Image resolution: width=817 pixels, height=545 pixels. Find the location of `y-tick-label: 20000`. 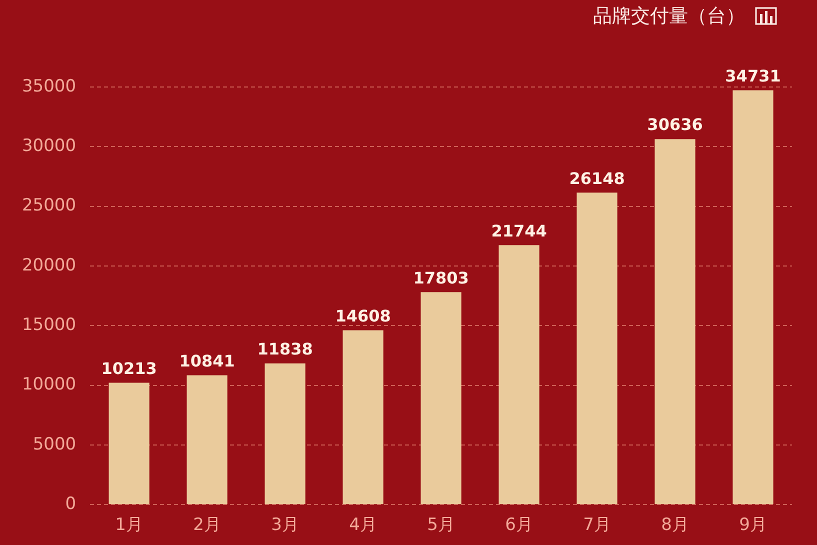

y-tick-label: 20000 is located at coordinates (49, 265).